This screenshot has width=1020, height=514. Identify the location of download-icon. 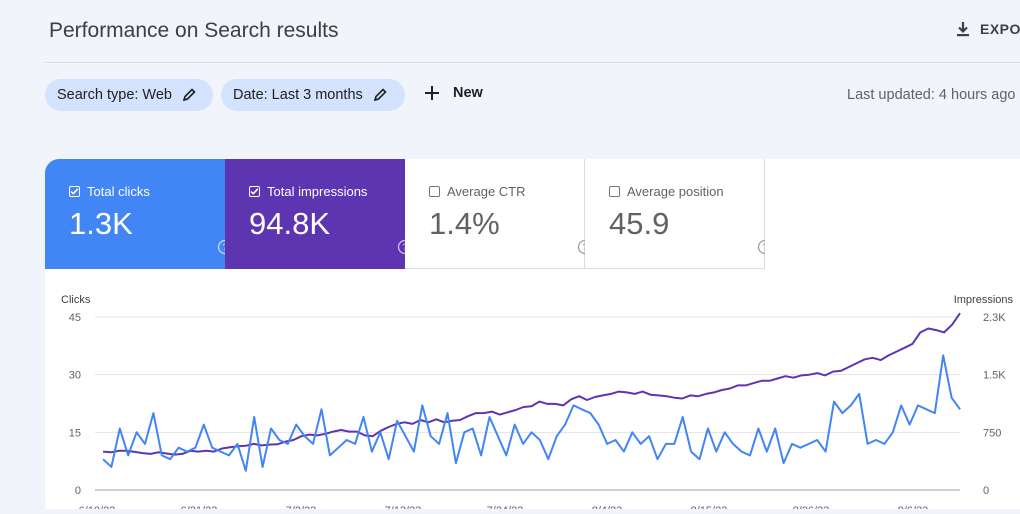
(963, 29).